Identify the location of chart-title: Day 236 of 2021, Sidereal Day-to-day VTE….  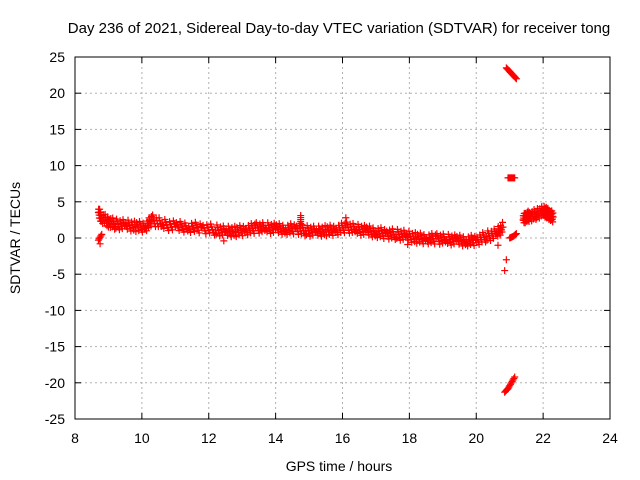
(339, 28).